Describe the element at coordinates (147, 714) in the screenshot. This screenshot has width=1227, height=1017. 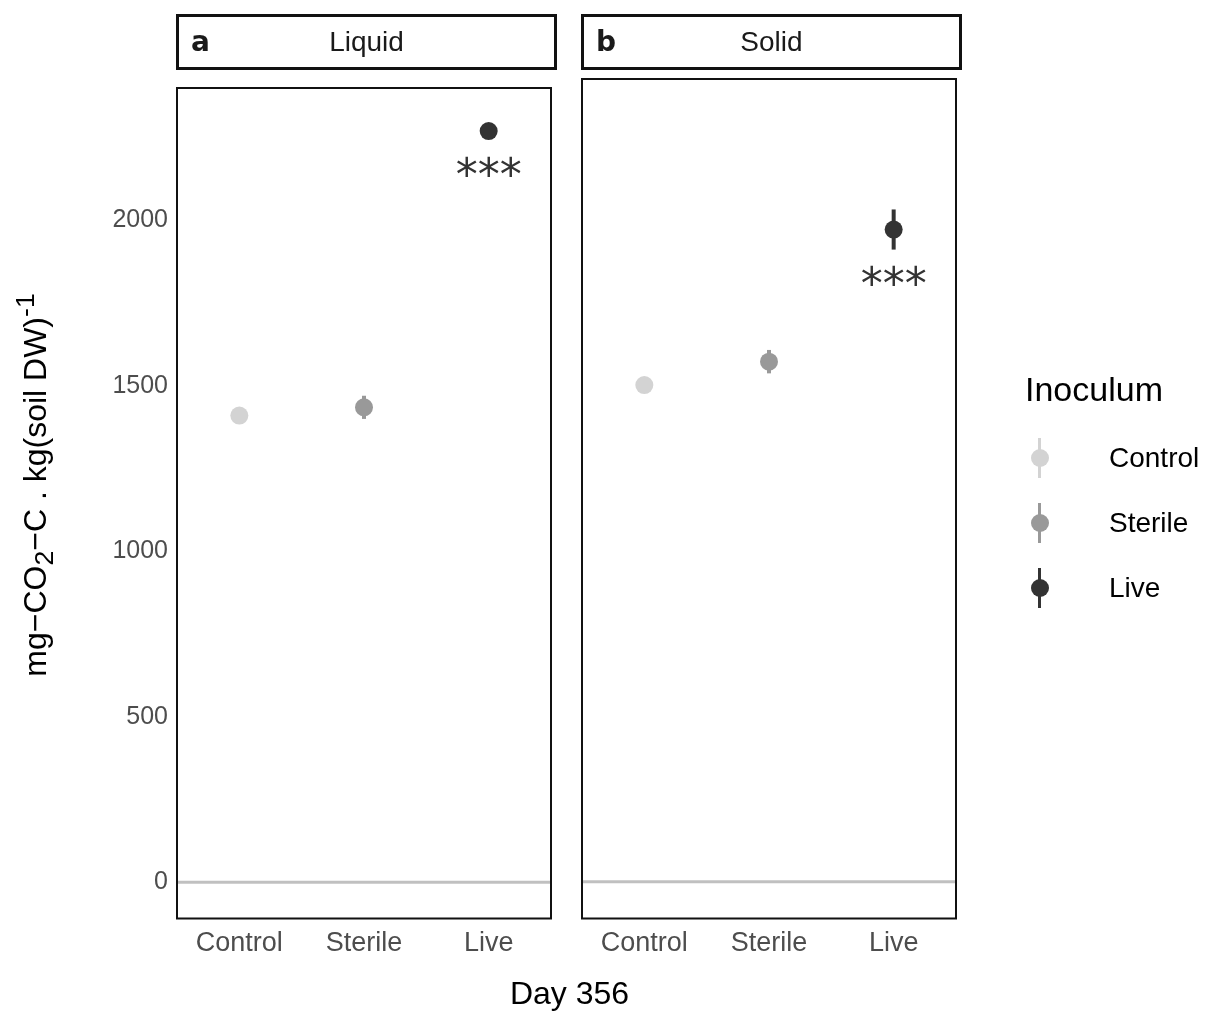
I see `y-tick-label: 500` at that location.